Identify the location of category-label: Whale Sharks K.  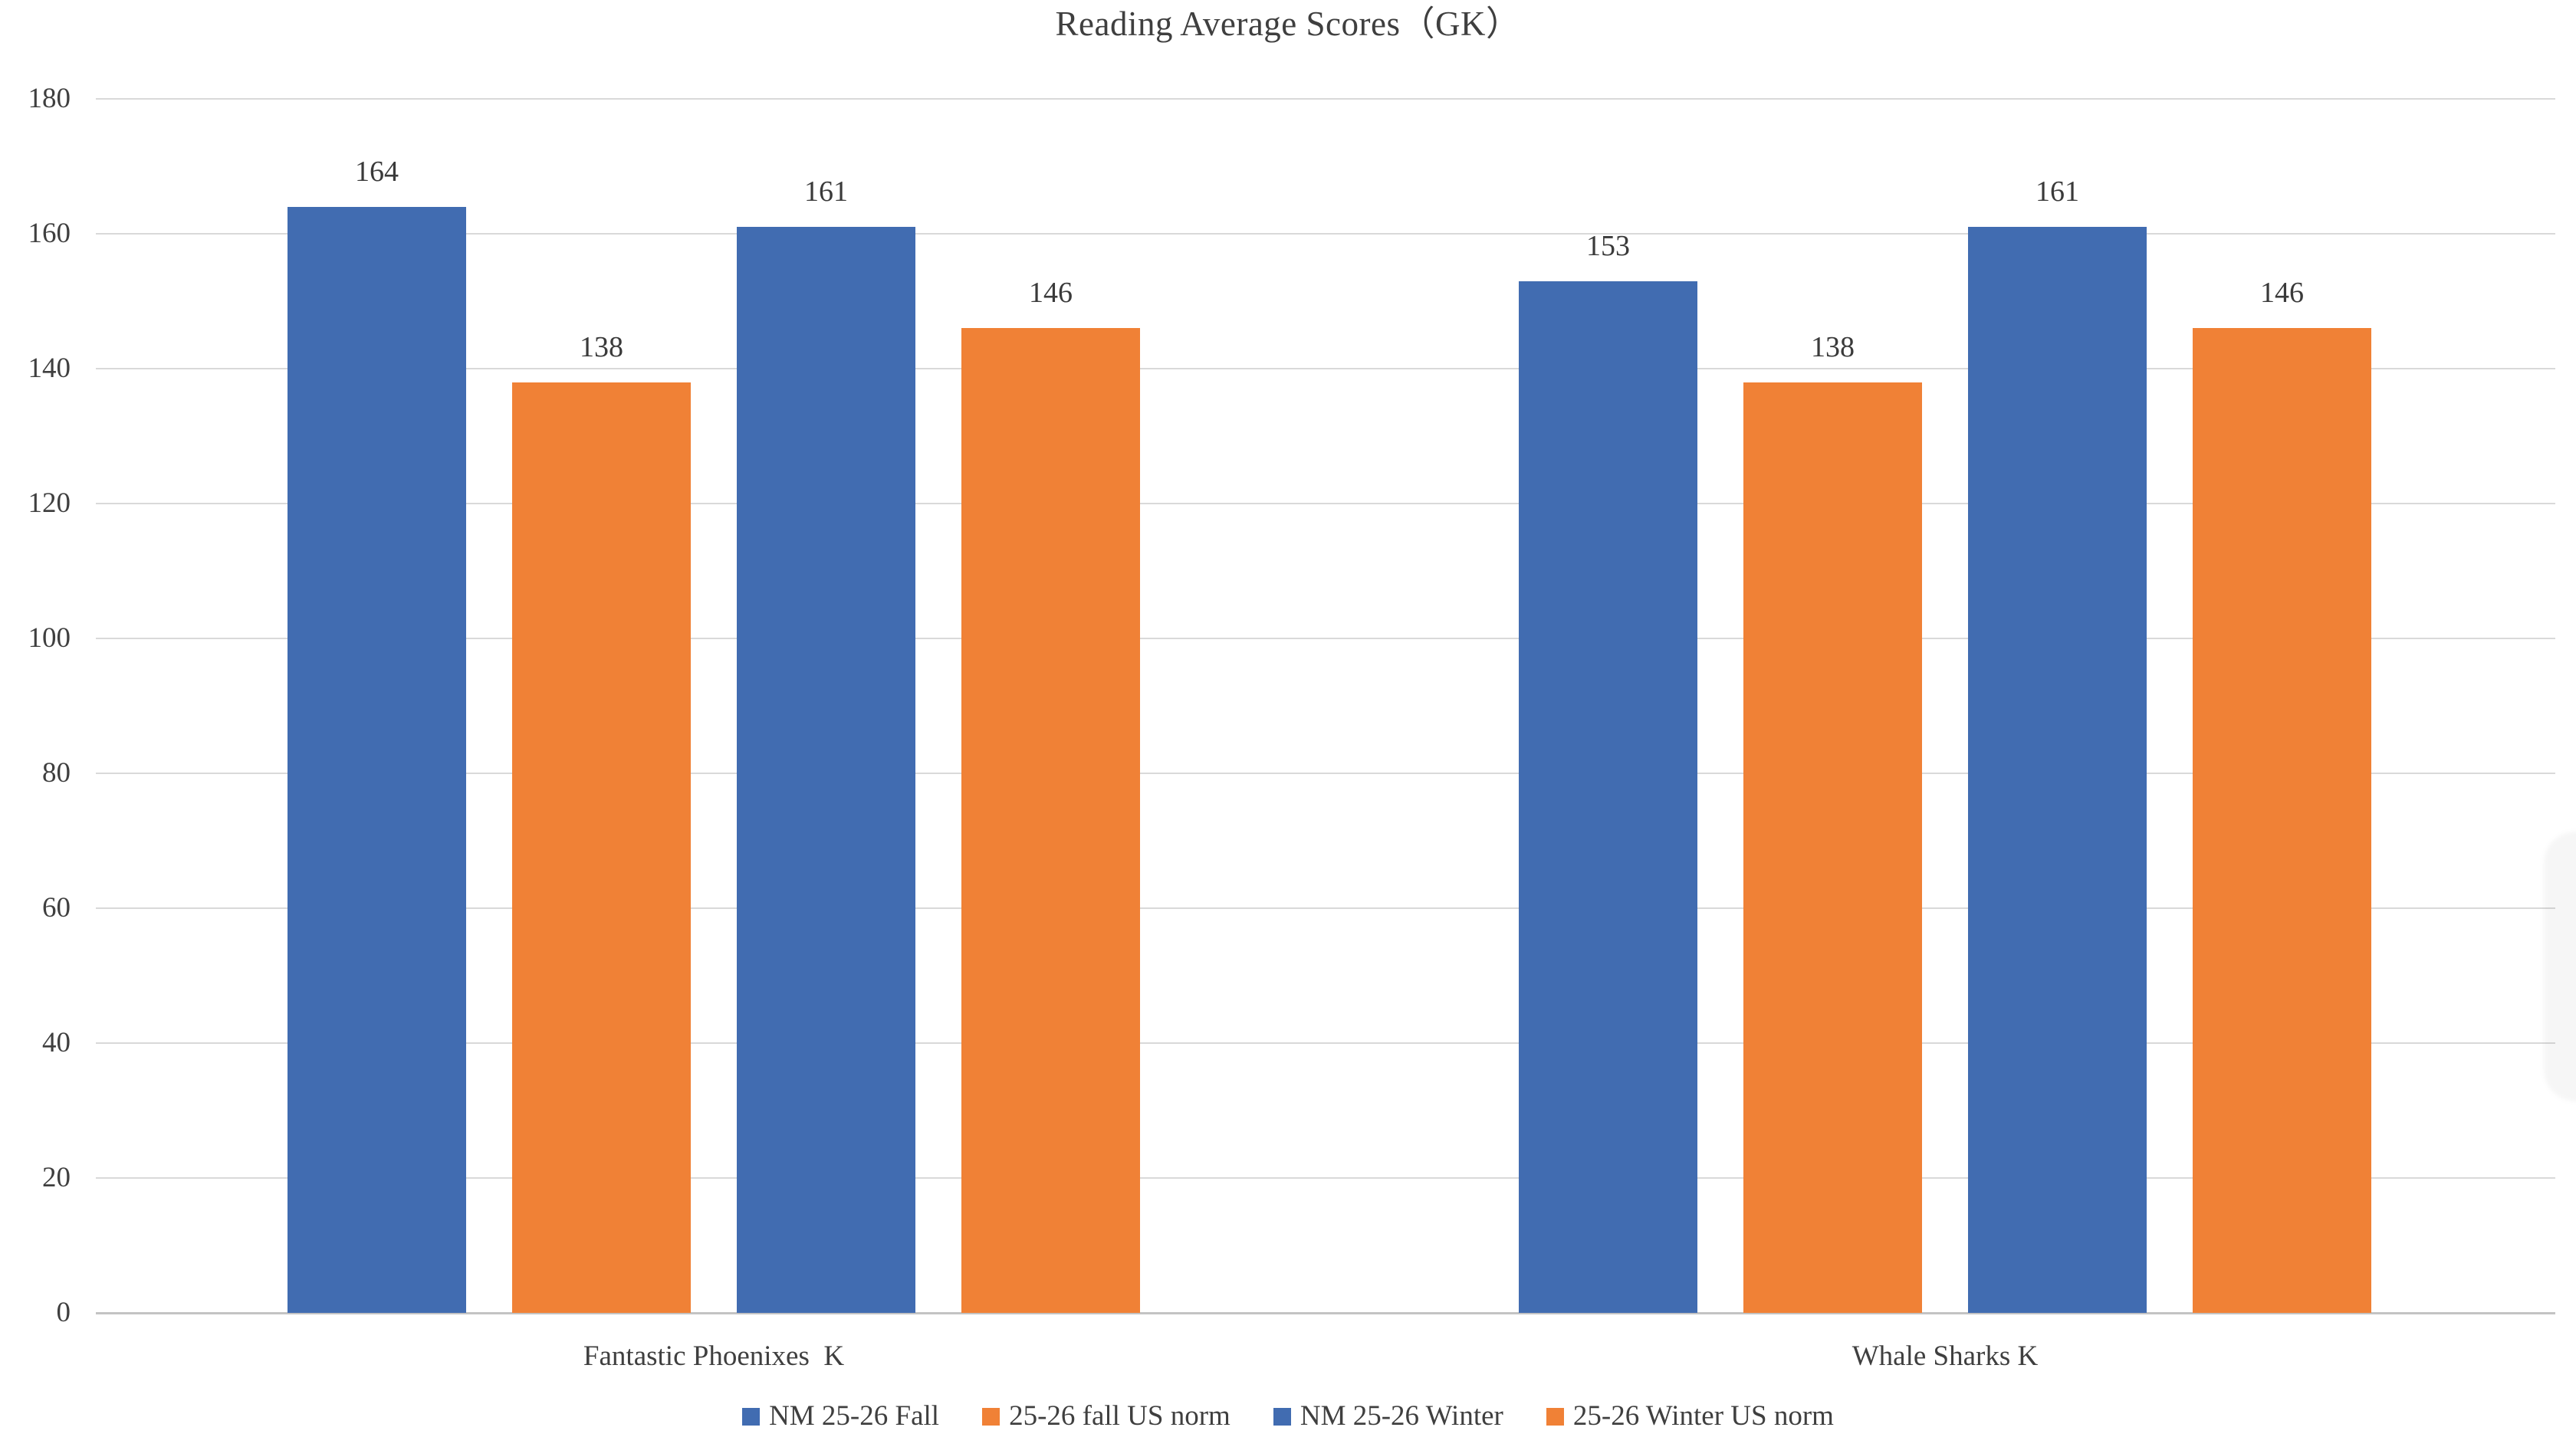
(1946, 1356).